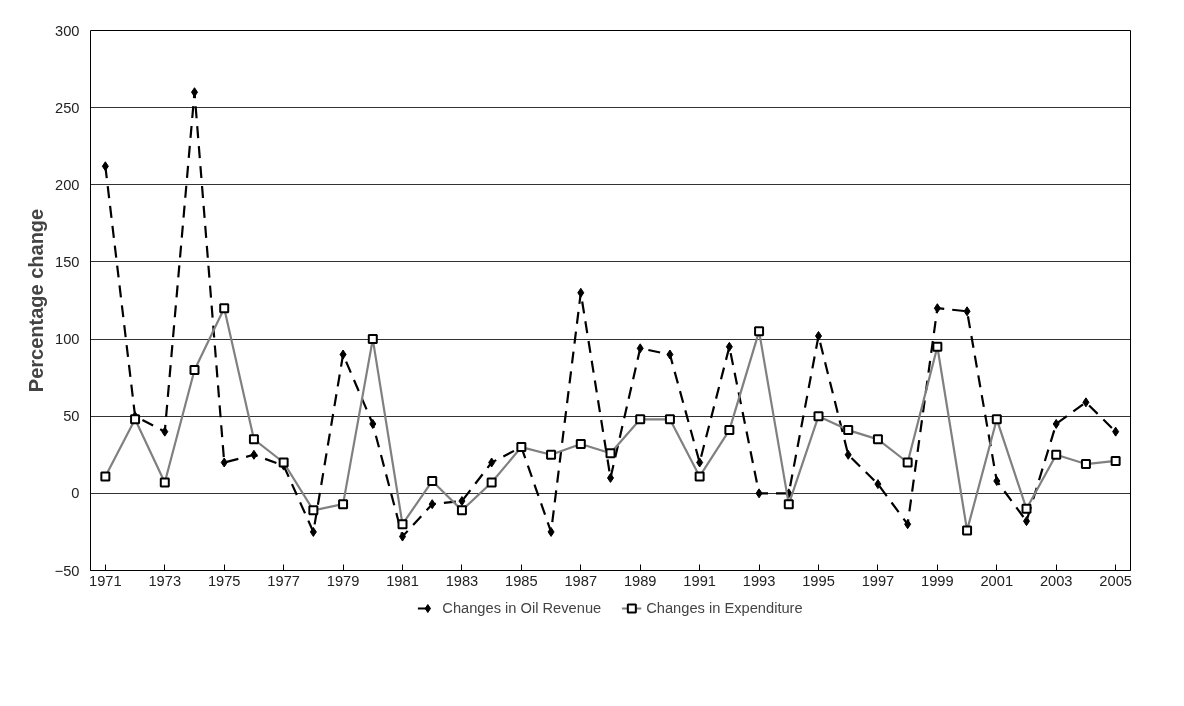 Image resolution: width=1184 pixels, height=706 pixels. Describe the element at coordinates (818, 580) in the screenshot. I see `x-tick-label: 1995` at that location.